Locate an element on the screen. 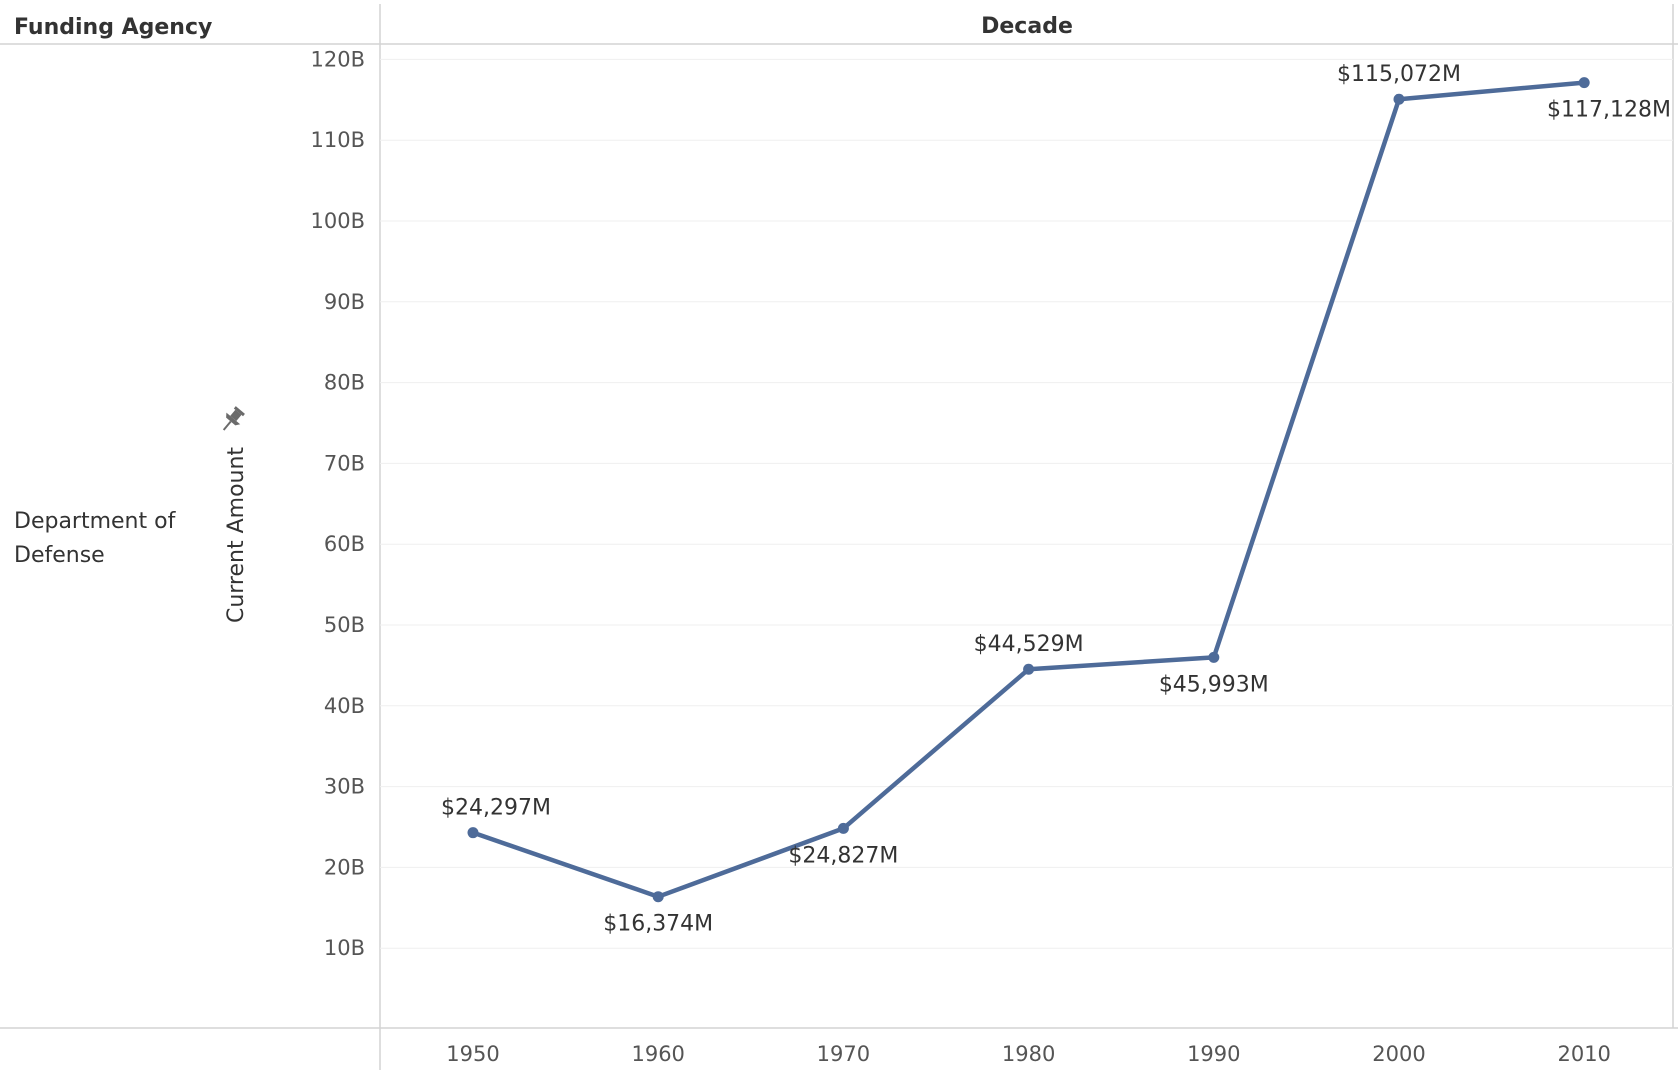  y-tick-label: 60B is located at coordinates (344, 544).